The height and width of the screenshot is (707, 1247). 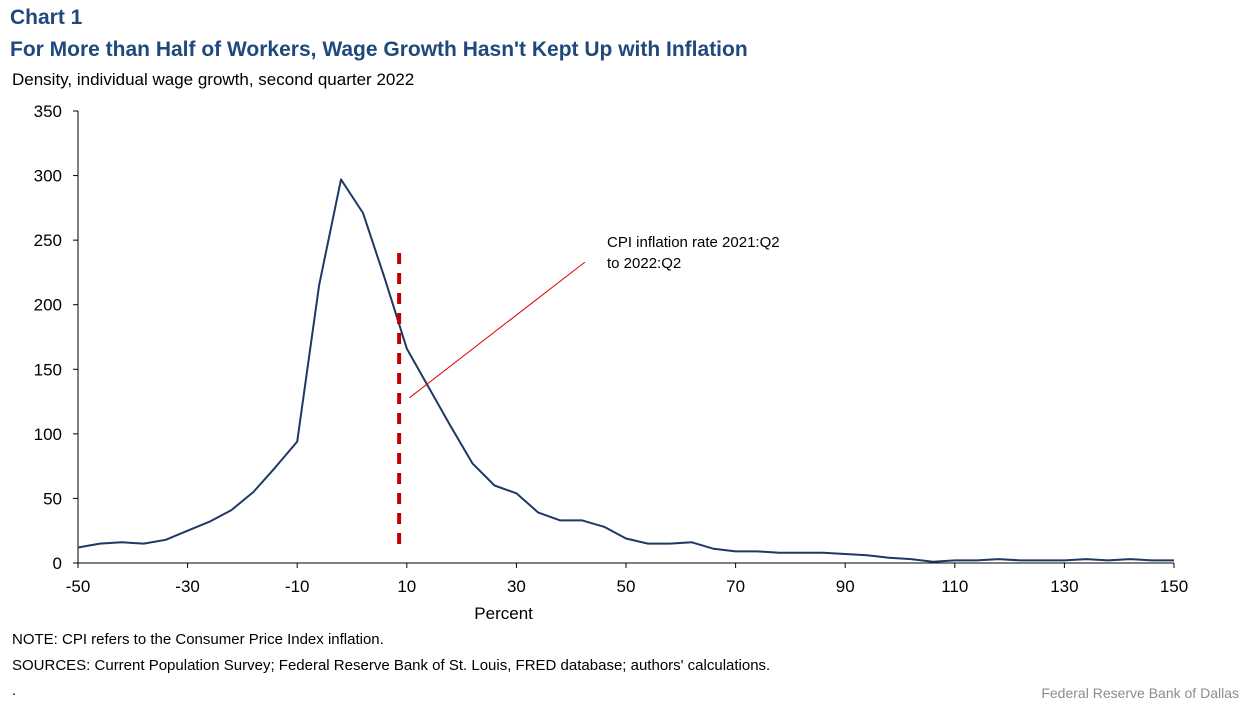 What do you see at coordinates (1064, 586) in the screenshot?
I see `x-tick-label: 130` at bounding box center [1064, 586].